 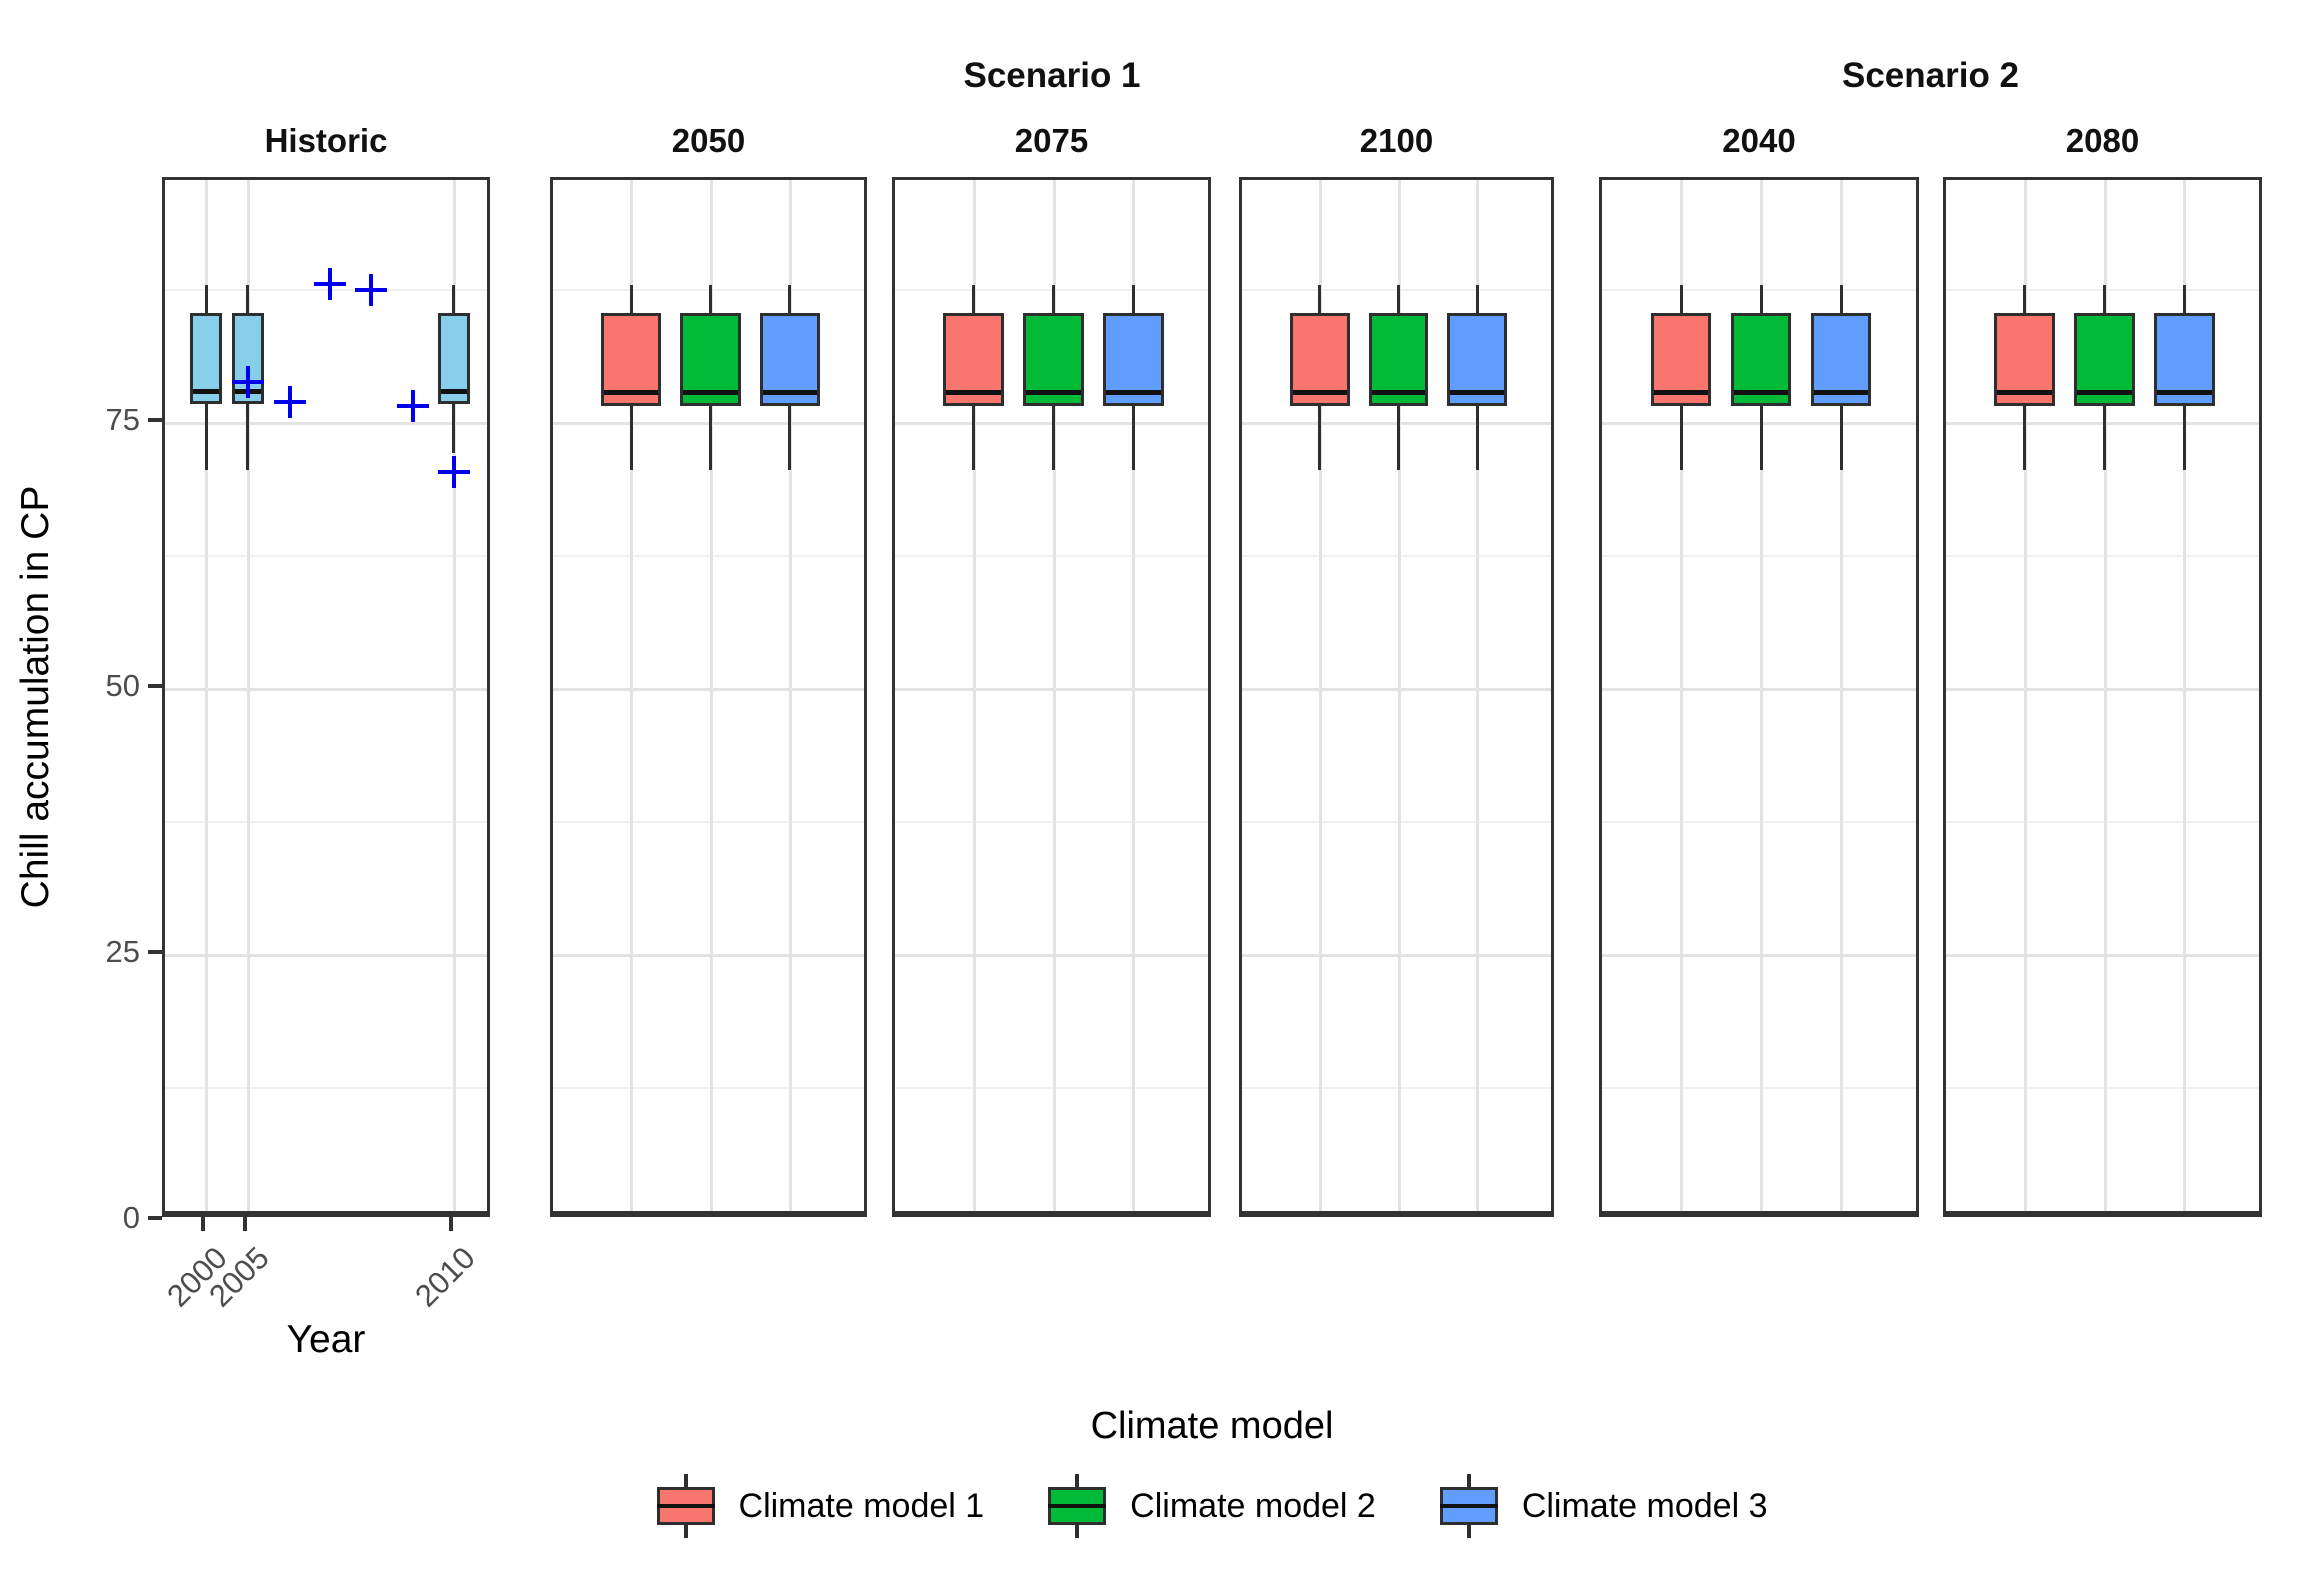 I want to click on legend-item-climate-model-1: Climate model 1, so click(x=820, y=1506).